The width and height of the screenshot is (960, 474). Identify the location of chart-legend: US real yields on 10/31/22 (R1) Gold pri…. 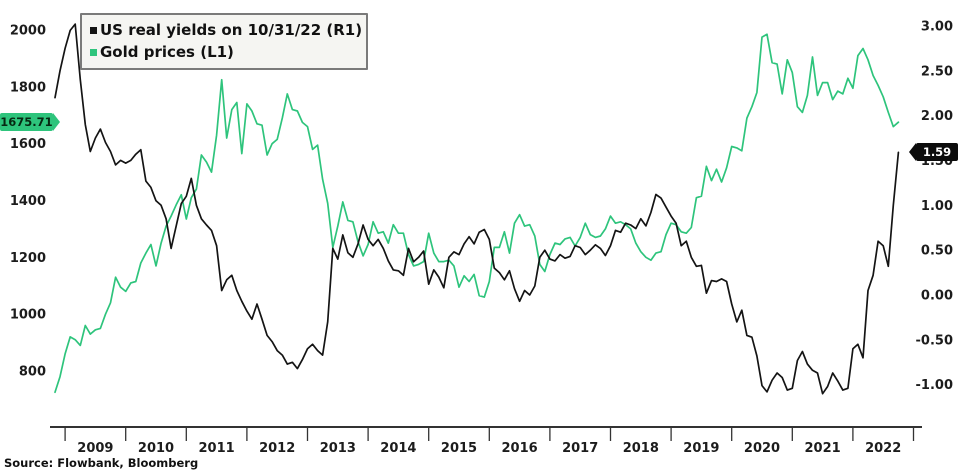
(224, 41).